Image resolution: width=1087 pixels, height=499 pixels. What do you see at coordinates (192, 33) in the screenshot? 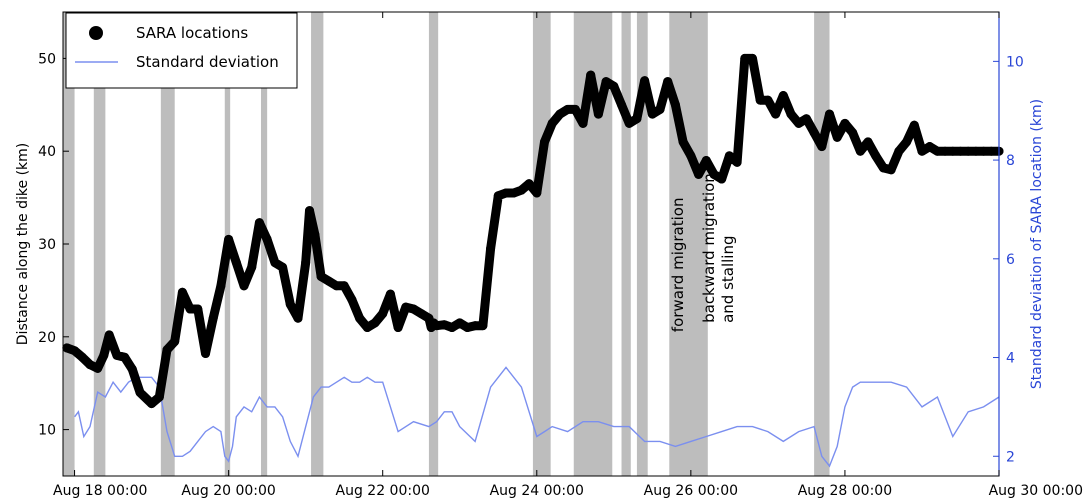
I see `legend-label-sara: SARA locations` at bounding box center [192, 33].